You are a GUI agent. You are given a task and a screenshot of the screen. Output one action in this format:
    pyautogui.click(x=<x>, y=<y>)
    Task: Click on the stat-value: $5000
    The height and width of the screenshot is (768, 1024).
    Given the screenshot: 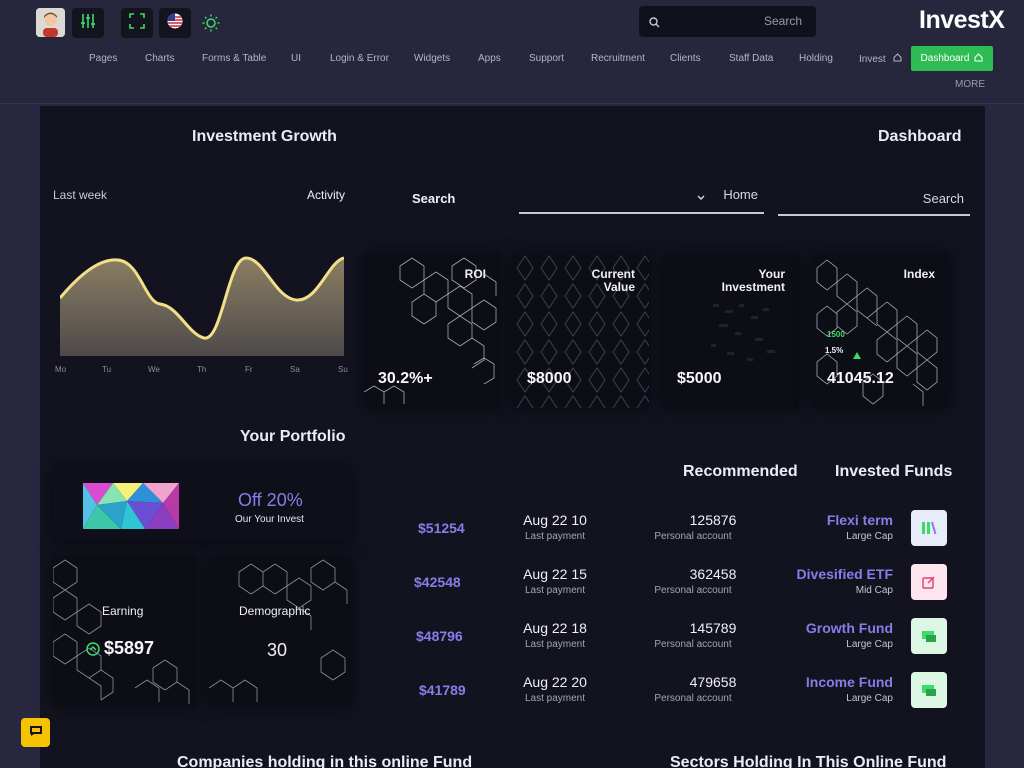 What is the action you would take?
    pyautogui.click(x=699, y=378)
    